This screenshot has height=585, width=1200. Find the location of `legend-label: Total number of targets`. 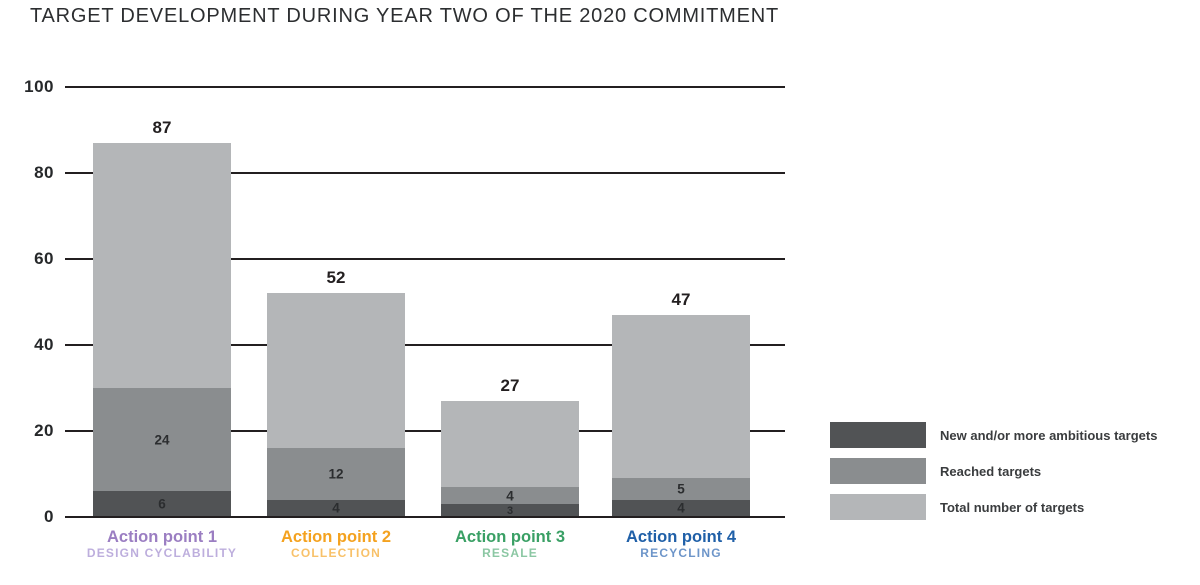

legend-label: Total number of targets is located at coordinates (1012, 507).